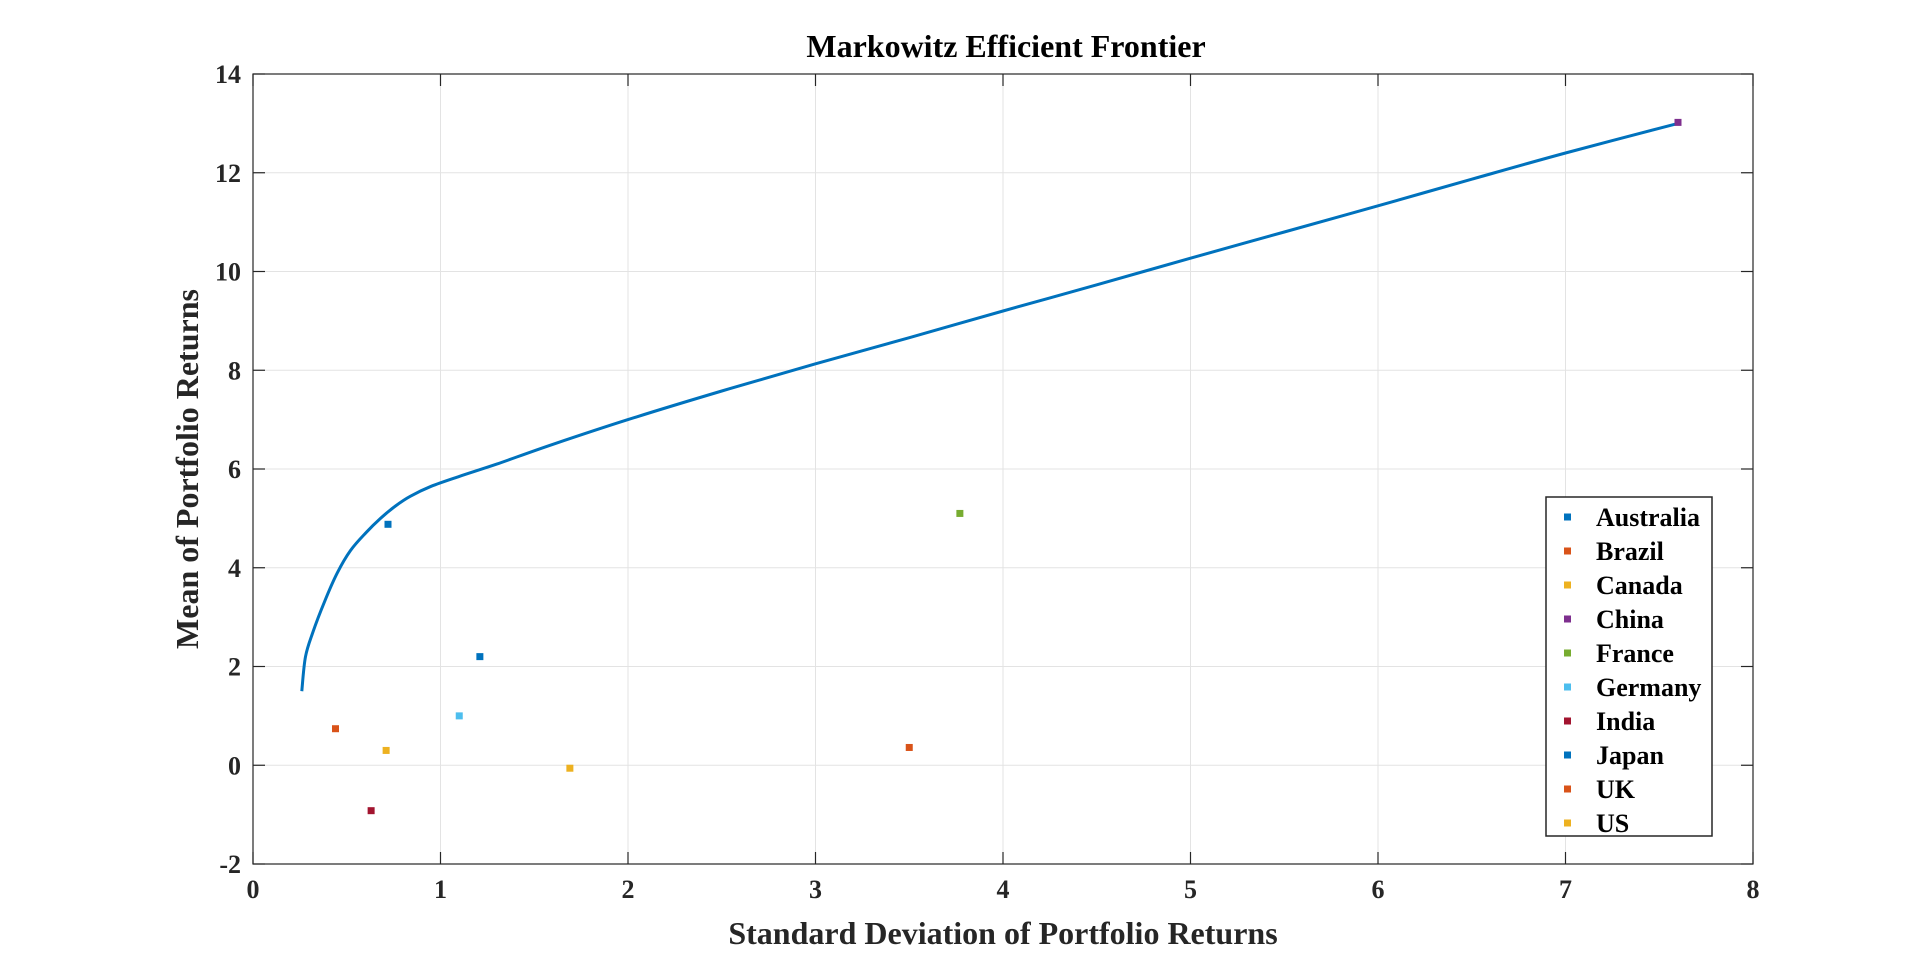 This screenshot has height=963, width=1920. What do you see at coordinates (234, 469) in the screenshot?
I see `y-tick-label: 6` at bounding box center [234, 469].